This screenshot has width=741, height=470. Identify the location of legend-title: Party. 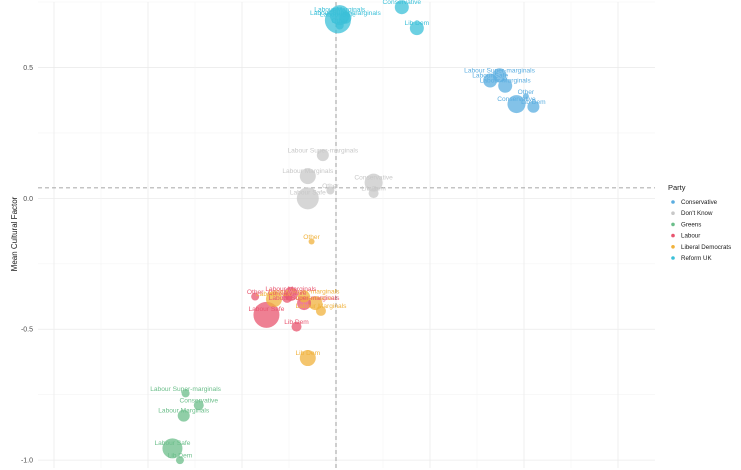
(677, 187).